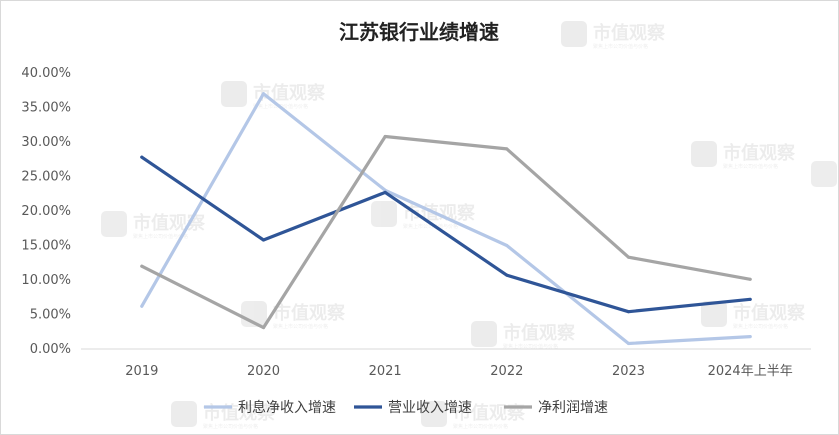 This screenshot has height=435, width=839. I want to click on legend-item: 净利润增速, so click(556, 408).